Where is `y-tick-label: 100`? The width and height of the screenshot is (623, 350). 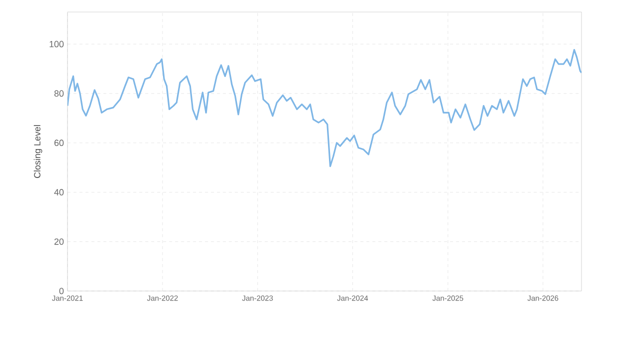
y-tick-label: 100 is located at coordinates (57, 44).